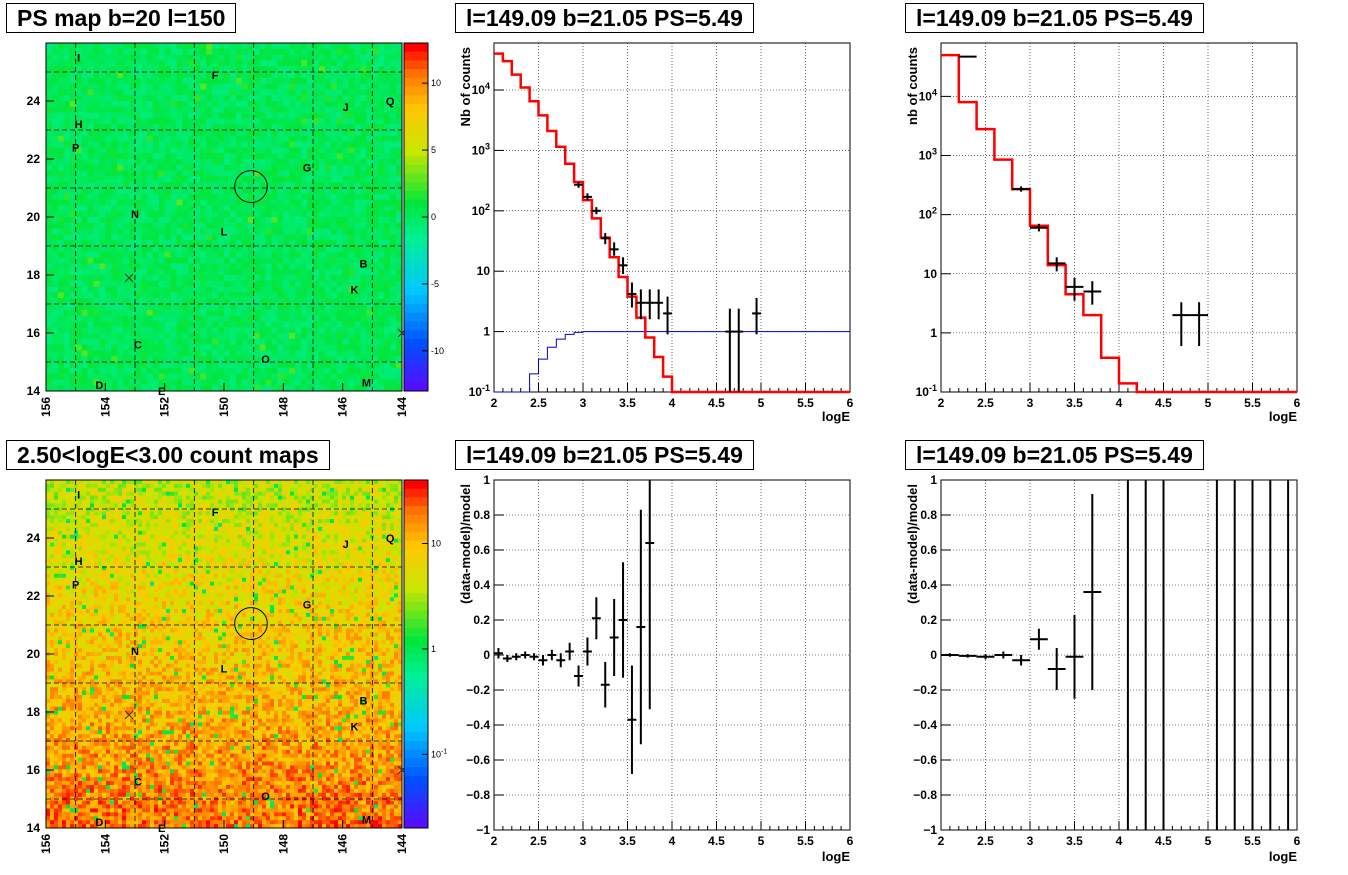  Describe the element at coordinates (928, 155) in the screenshot. I see `y-tick-label: 103` at that location.